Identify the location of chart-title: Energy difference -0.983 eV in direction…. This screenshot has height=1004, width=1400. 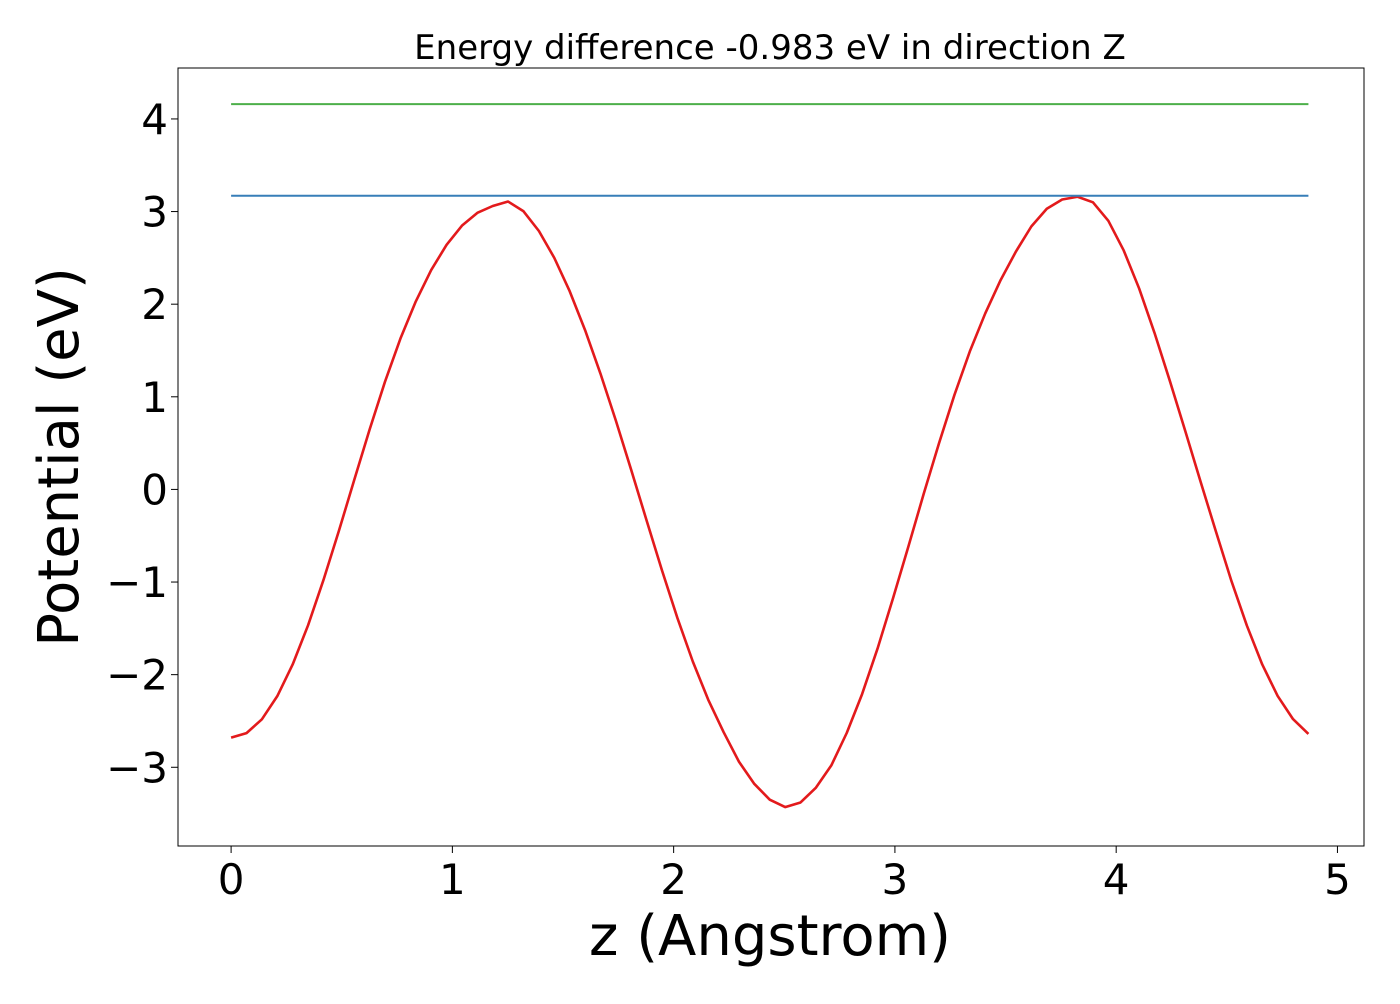
(770, 48).